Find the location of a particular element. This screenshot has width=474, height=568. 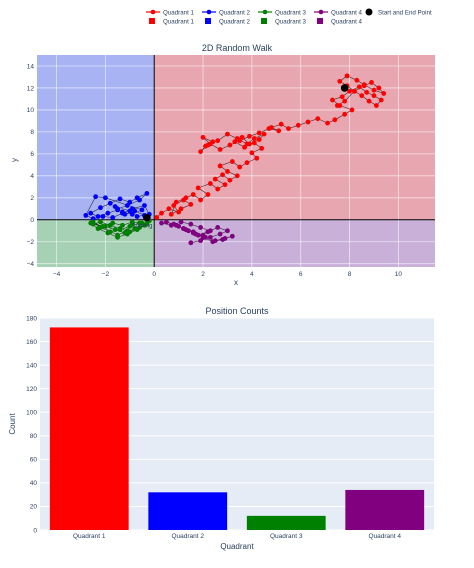

legend-item: Start and End Point is located at coordinates (398, 12).